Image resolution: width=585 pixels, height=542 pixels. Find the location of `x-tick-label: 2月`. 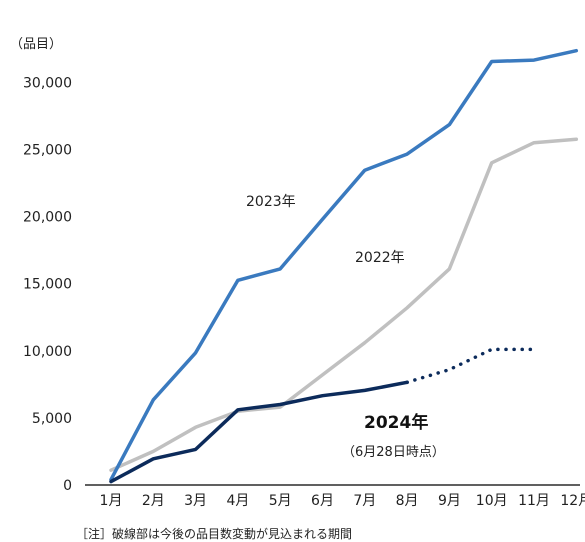

x-tick-label: 2月 is located at coordinates (153, 501).